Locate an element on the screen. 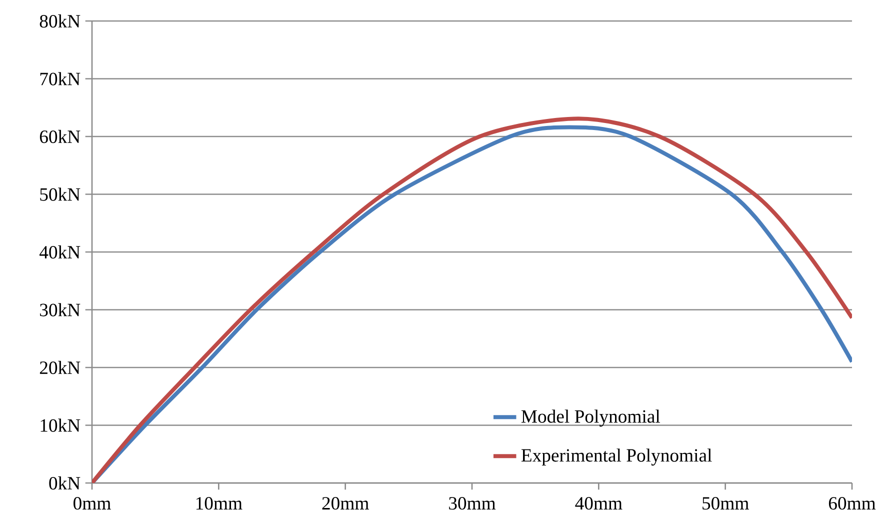  y-tick-label: 30kN is located at coordinates (60, 309).